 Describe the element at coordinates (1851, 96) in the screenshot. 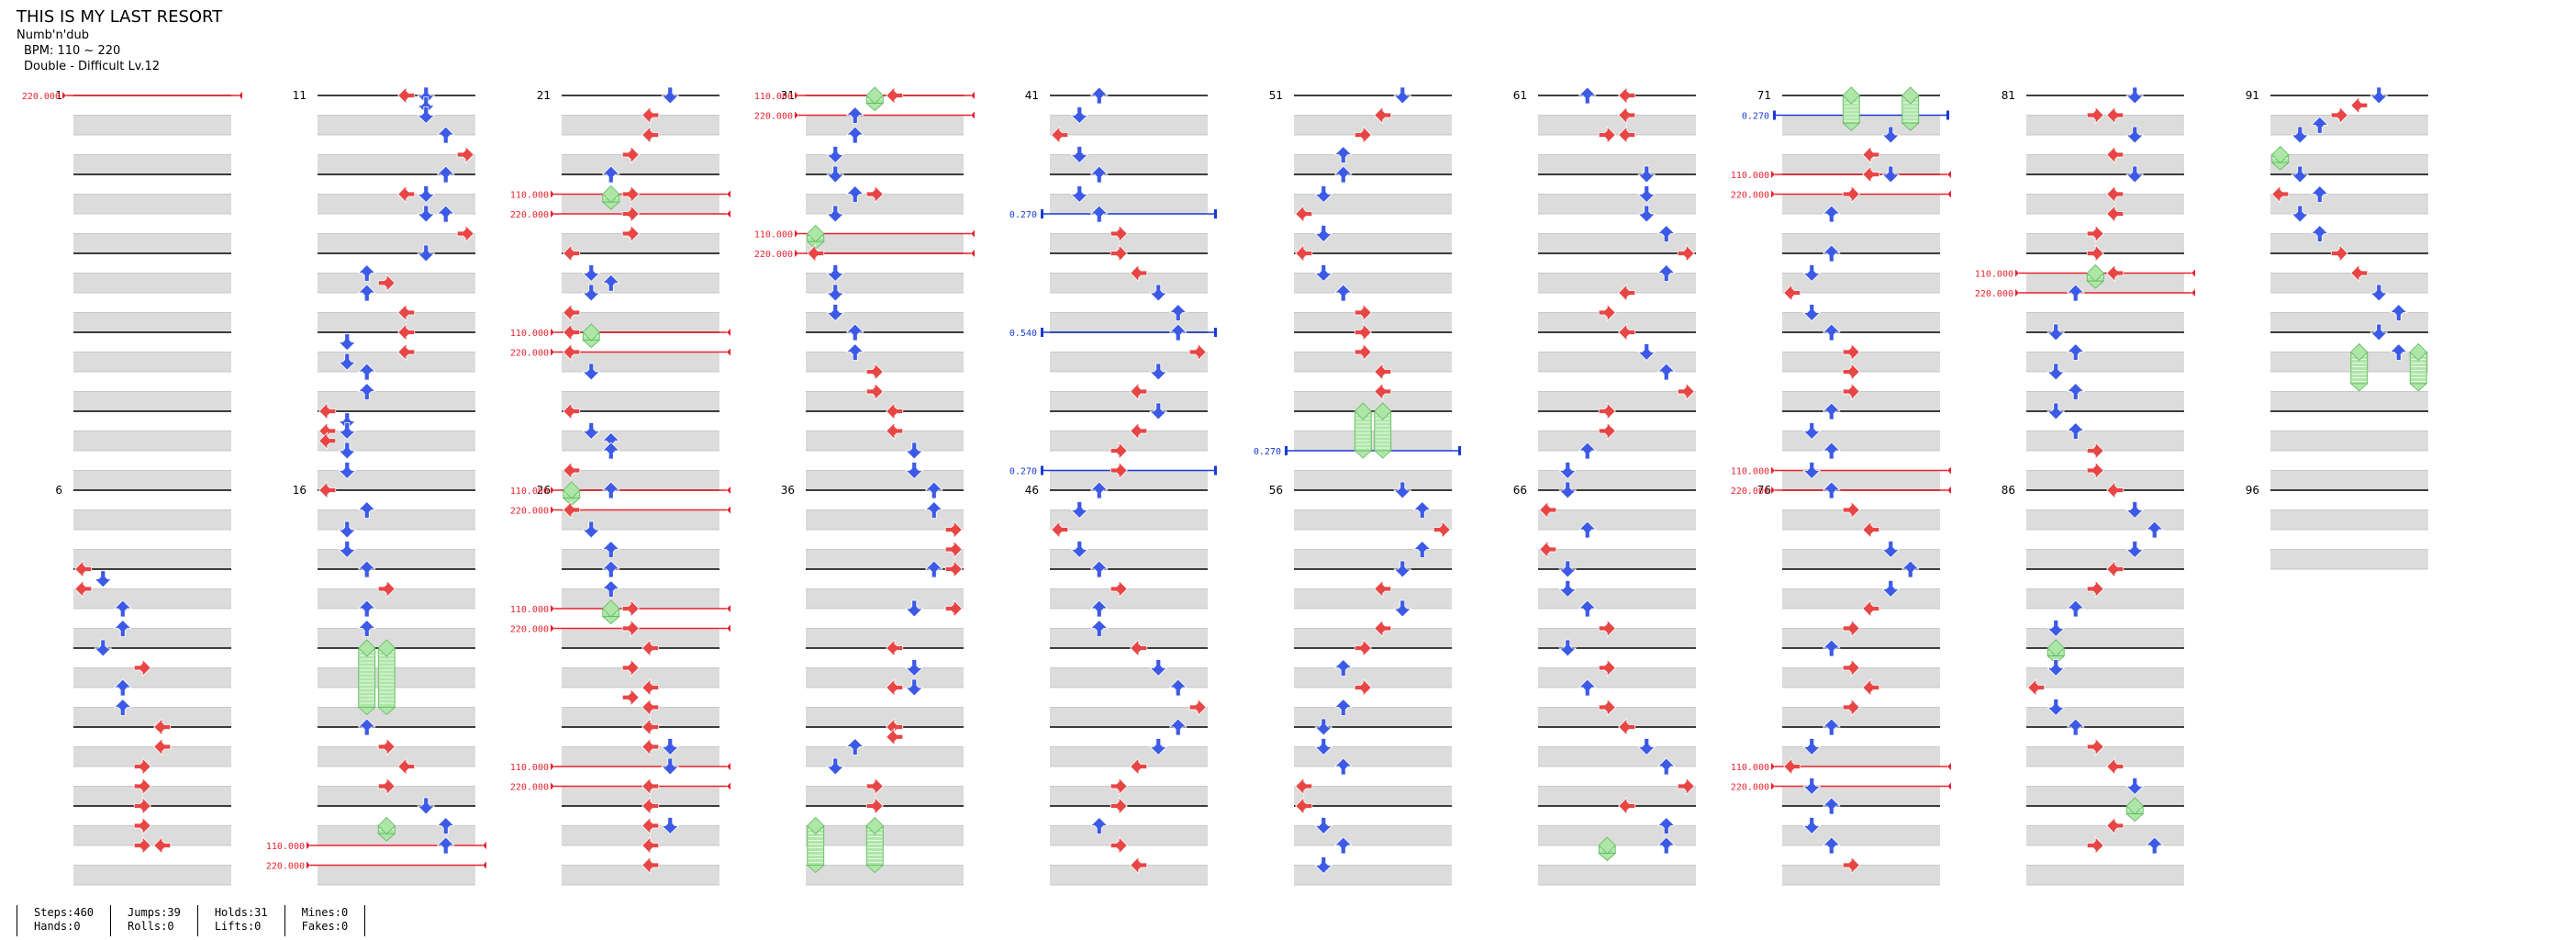

I see `hold-head` at that location.